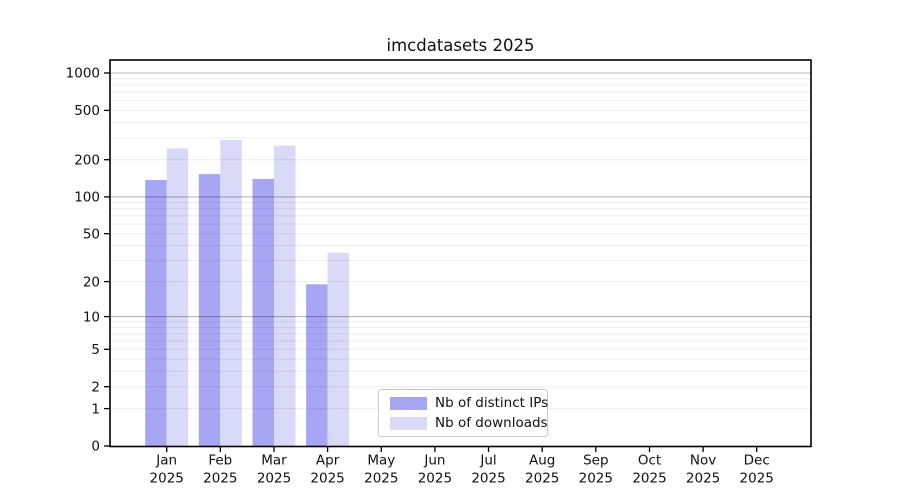 Image resolution: width=900 pixels, height=500 pixels. Describe the element at coordinates (91, 282) in the screenshot. I see `y-tick-label: 20` at that location.